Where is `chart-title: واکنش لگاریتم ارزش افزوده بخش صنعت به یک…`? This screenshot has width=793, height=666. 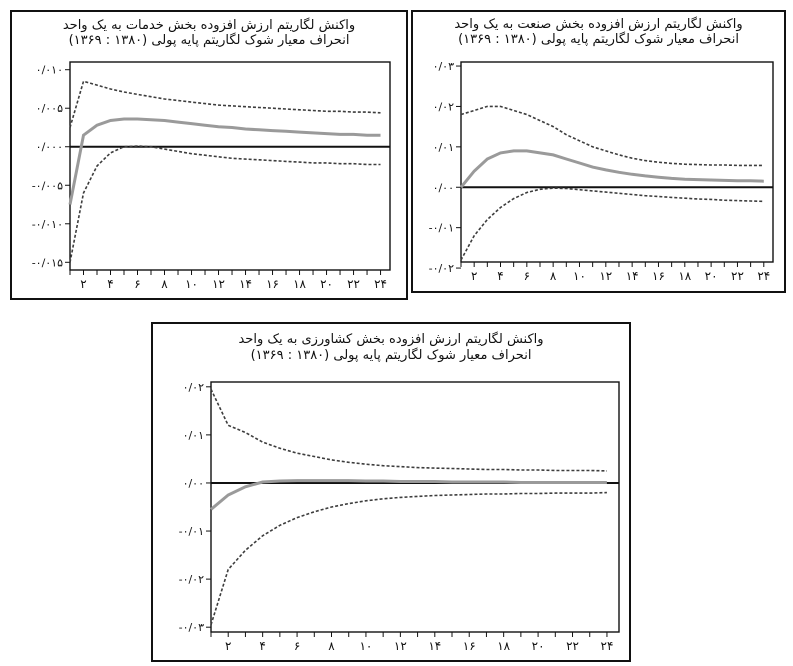 chart-title: واکنش لگاریتم ارزش افزوده بخش صنعت به یک… is located at coordinates (598, 24).